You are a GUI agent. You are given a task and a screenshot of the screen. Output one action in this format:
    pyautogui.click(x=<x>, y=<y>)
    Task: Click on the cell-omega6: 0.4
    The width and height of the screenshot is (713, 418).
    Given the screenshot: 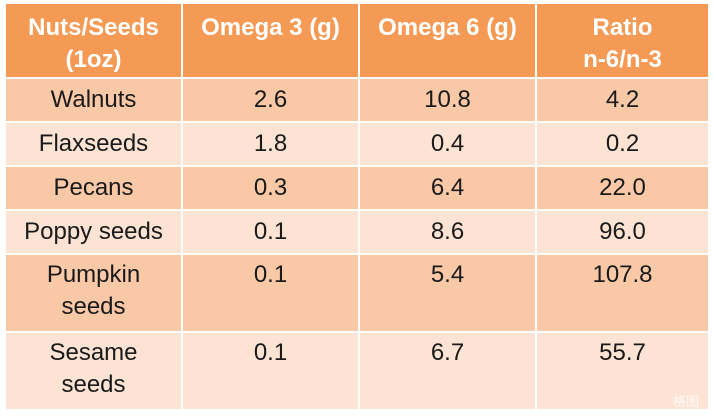 What is the action you would take?
    pyautogui.click(x=448, y=144)
    